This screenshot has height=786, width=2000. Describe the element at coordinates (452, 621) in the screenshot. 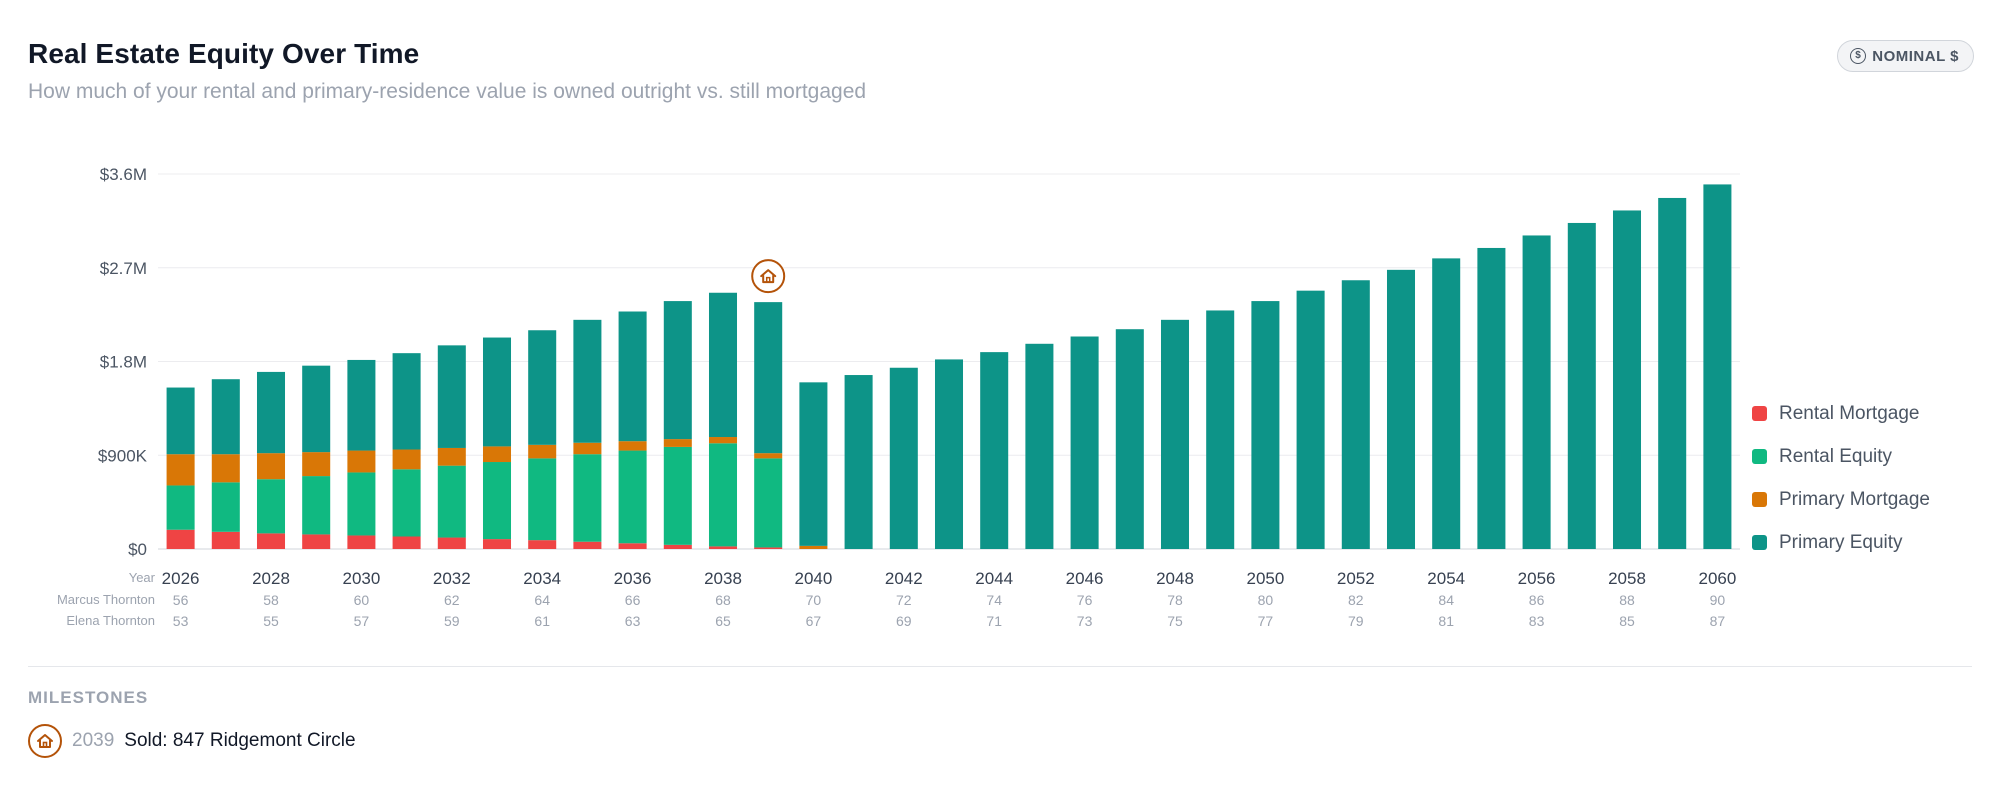

I see `person2-age-label: 59` at that location.